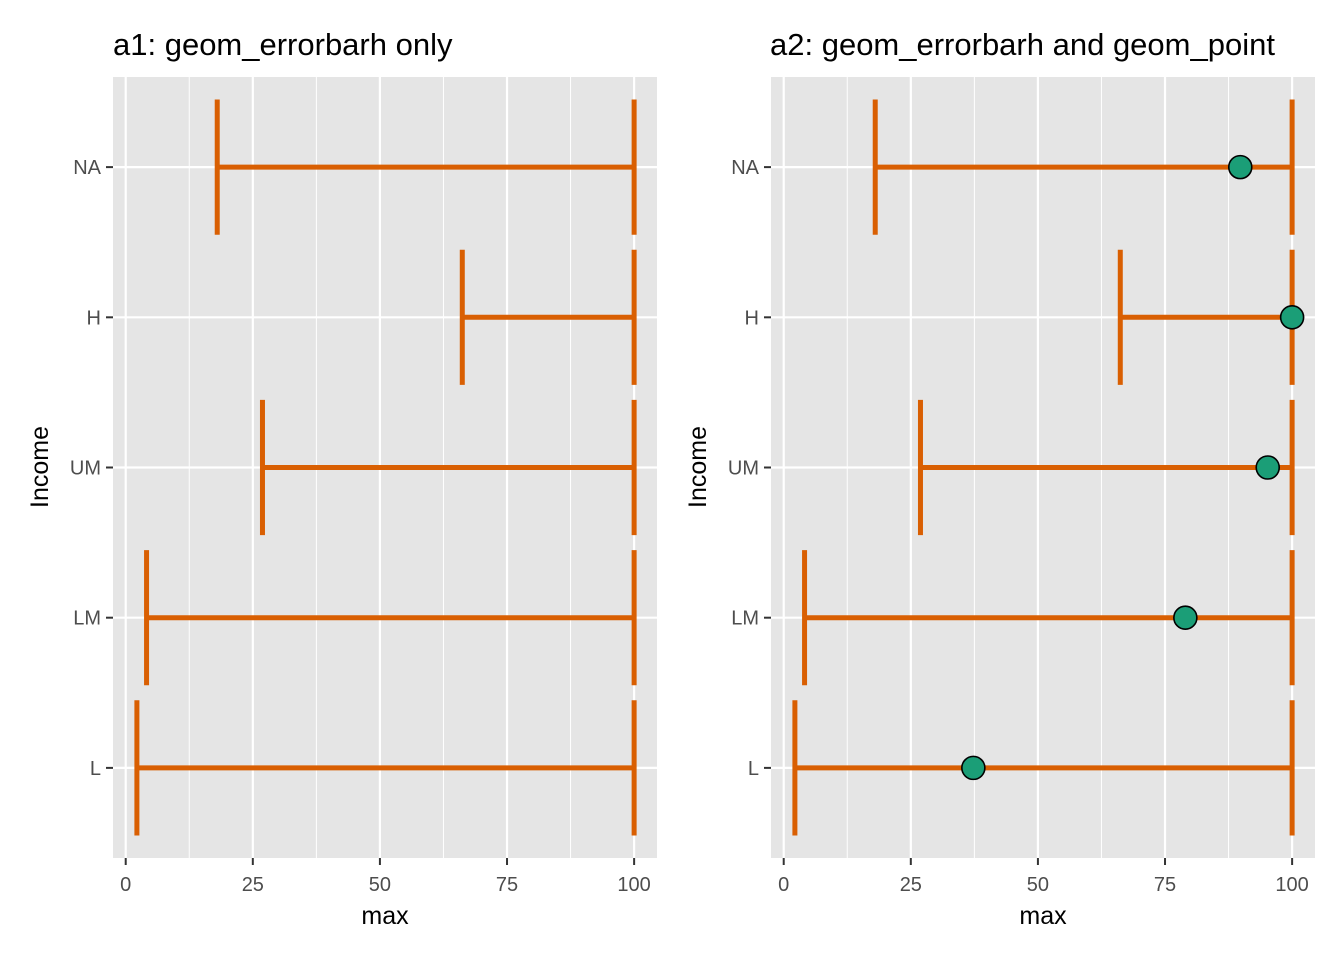  I want to click on panel-a2-x-tick-label: 0, so click(783, 885).